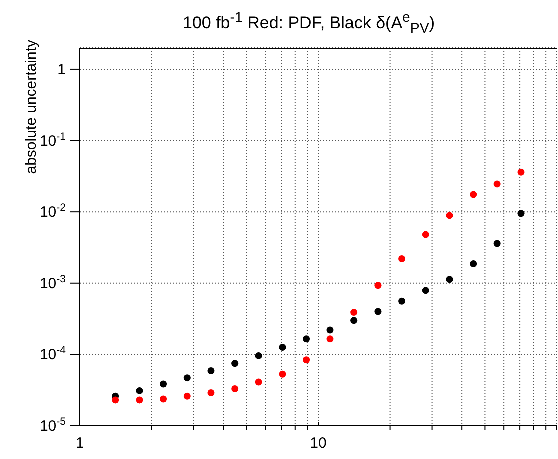 Image resolution: width=558 pixels, height=459 pixels. Describe the element at coordinates (31, 107) in the screenshot. I see `y-axis-title: absolute uncertainty` at that location.